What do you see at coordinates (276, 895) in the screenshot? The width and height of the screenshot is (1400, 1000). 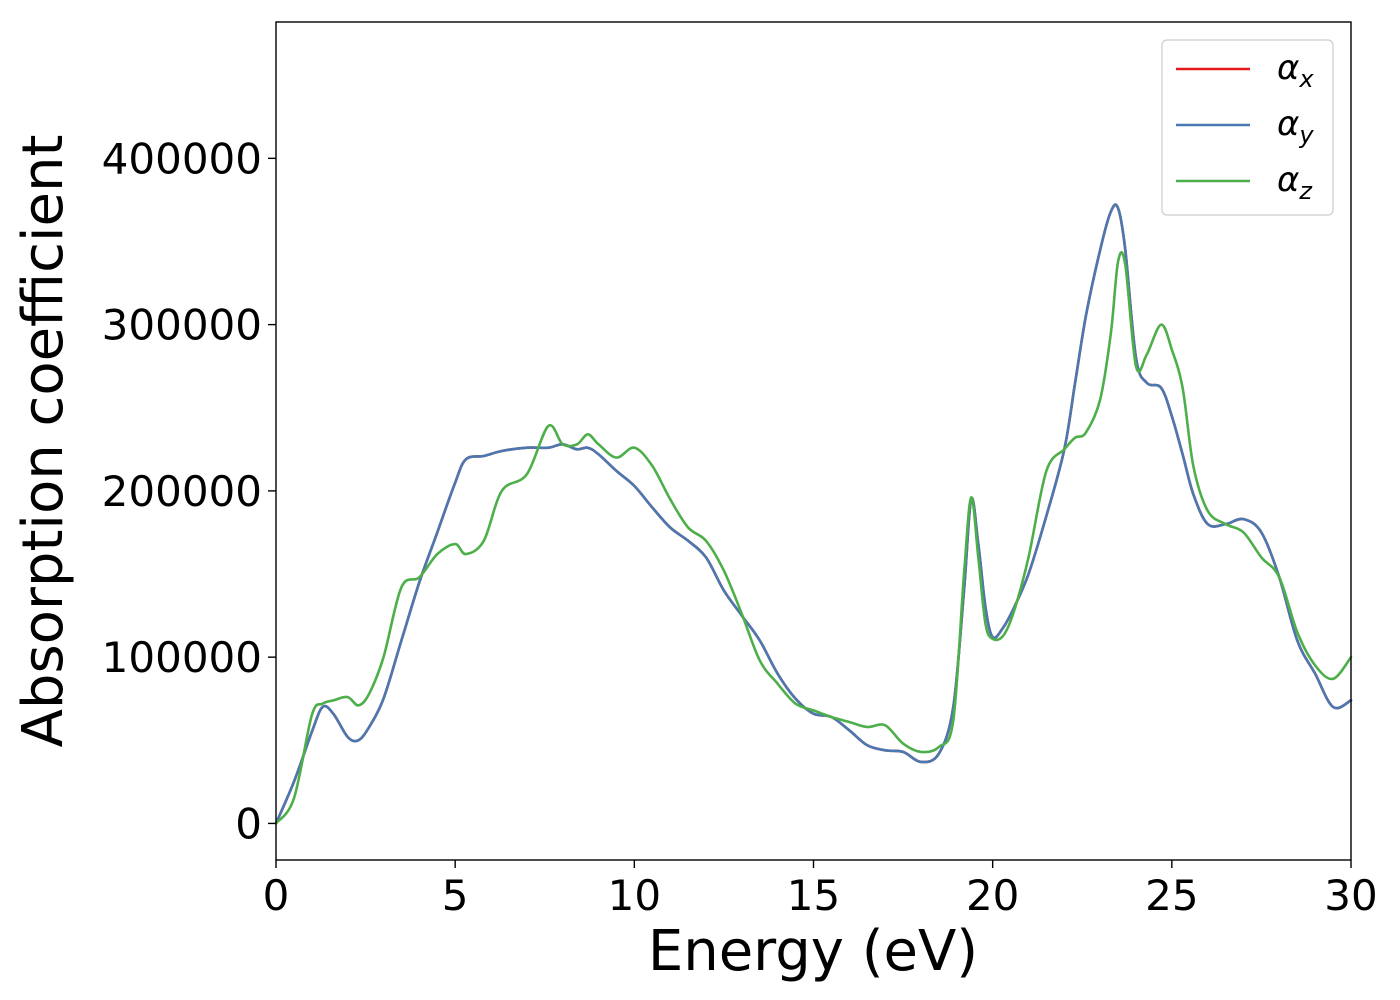 I see `x-tick-label: 0` at bounding box center [276, 895].